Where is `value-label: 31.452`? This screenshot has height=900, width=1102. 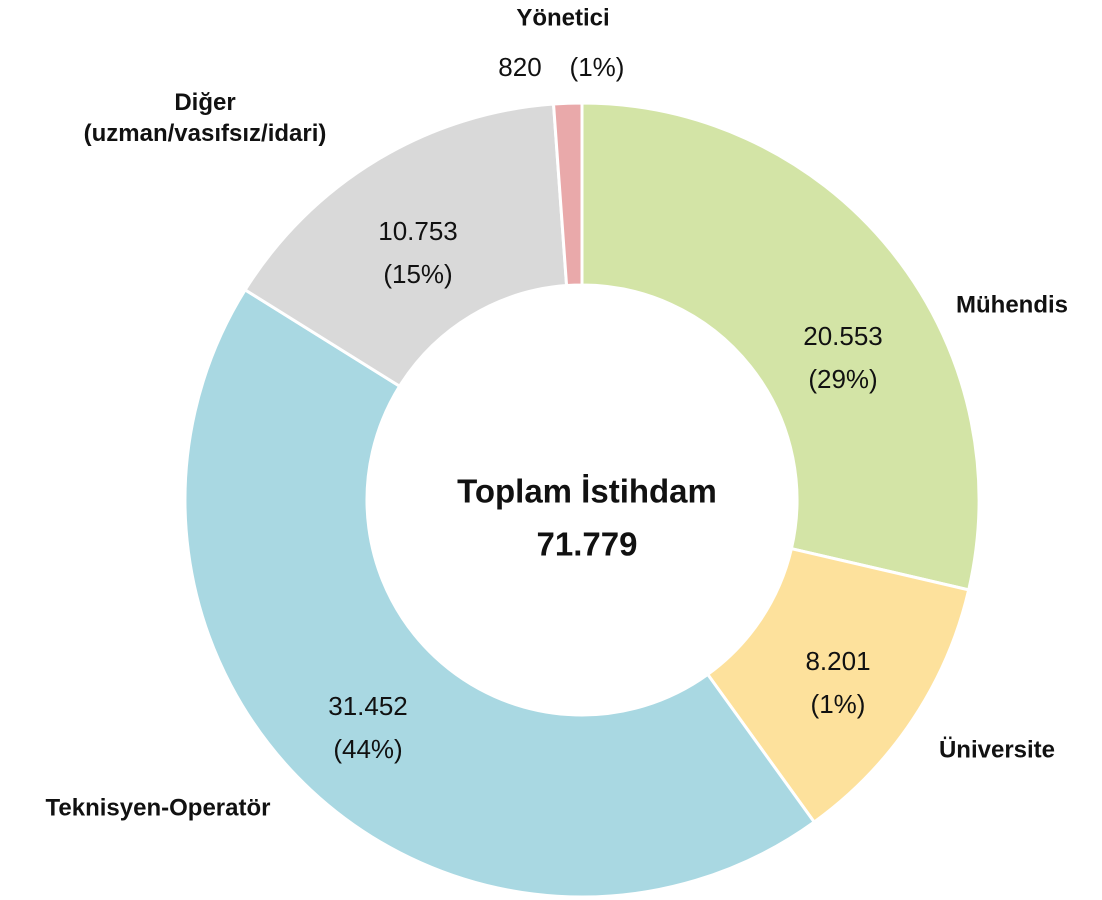
value-label: 31.452 is located at coordinates (368, 706).